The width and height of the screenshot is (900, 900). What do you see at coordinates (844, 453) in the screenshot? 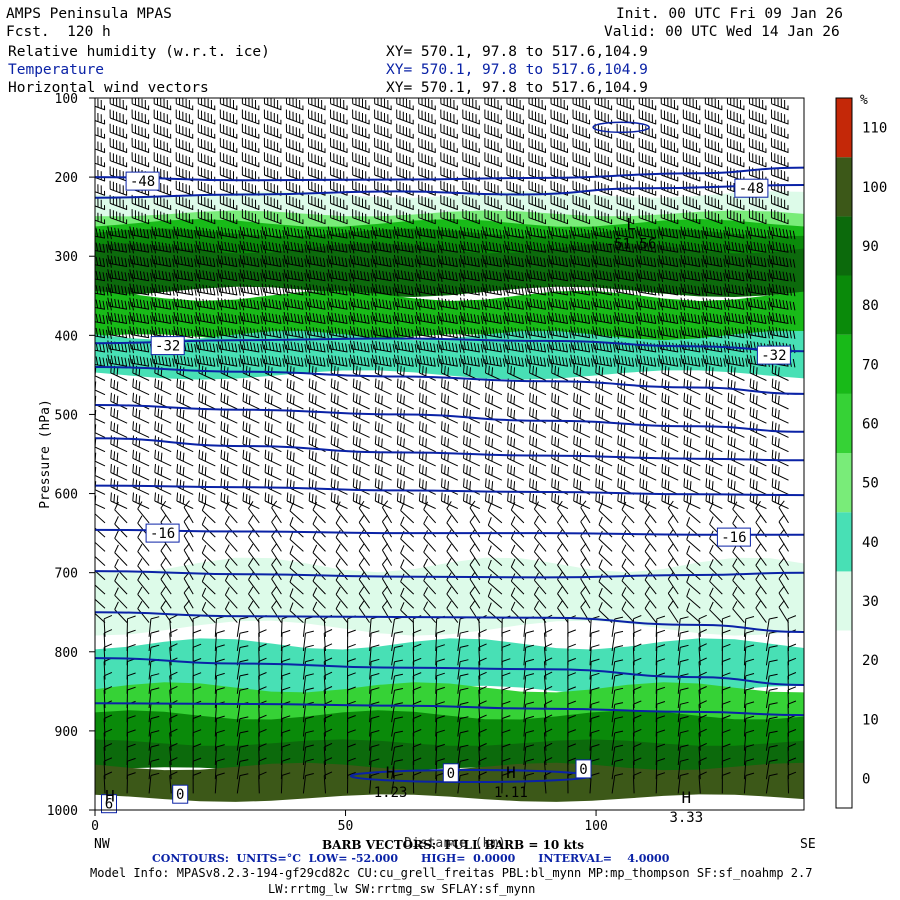
I see `colorbar-frame` at bounding box center [844, 453].